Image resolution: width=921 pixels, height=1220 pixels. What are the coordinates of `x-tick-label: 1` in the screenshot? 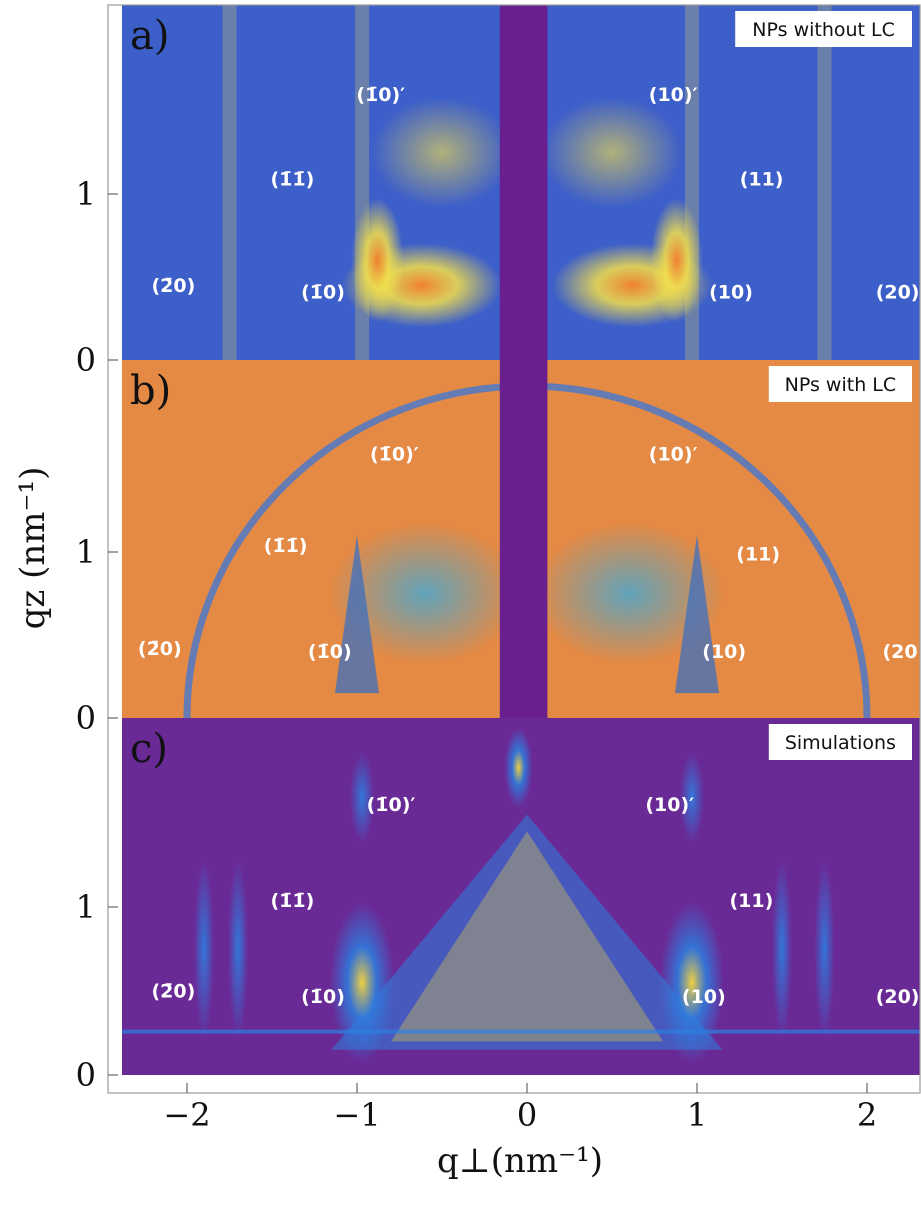 It's located at (697, 1115).